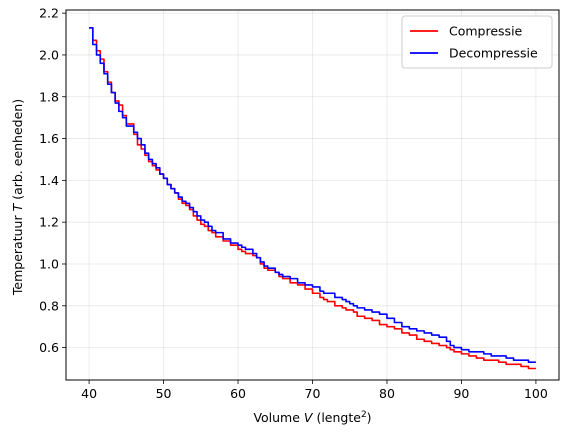  I want to click on legend-label-compressie: Compressie, so click(486, 31).